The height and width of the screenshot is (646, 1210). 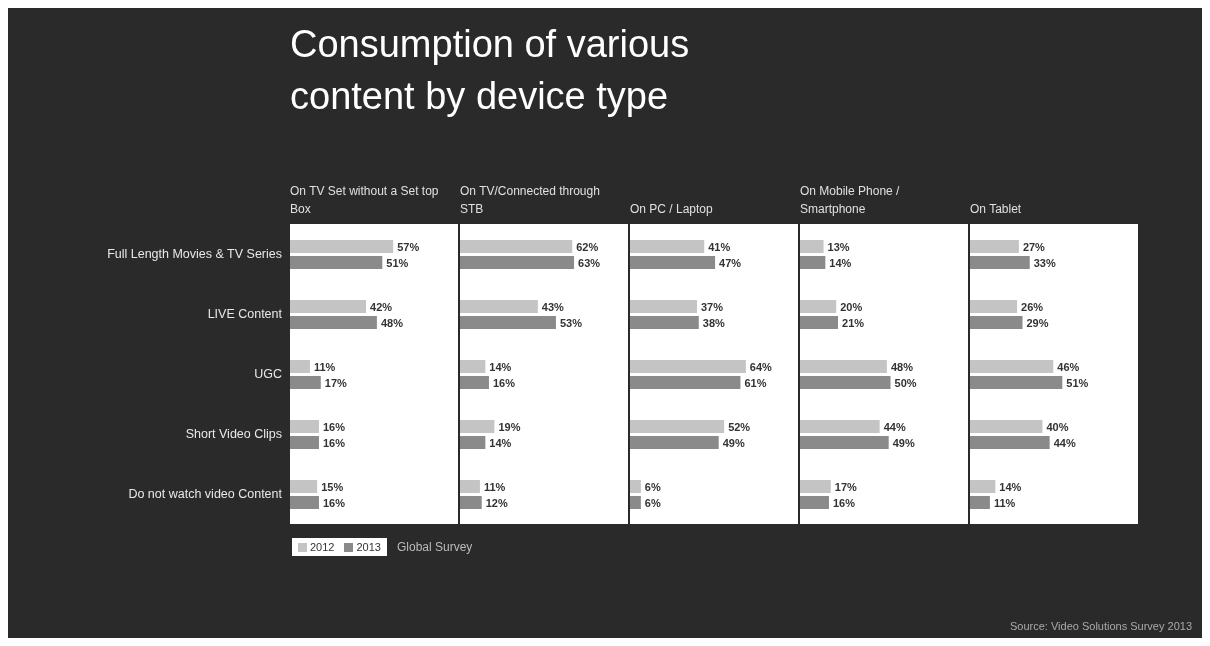 What do you see at coordinates (268, 374) in the screenshot?
I see `y-tick-label: UGC` at bounding box center [268, 374].